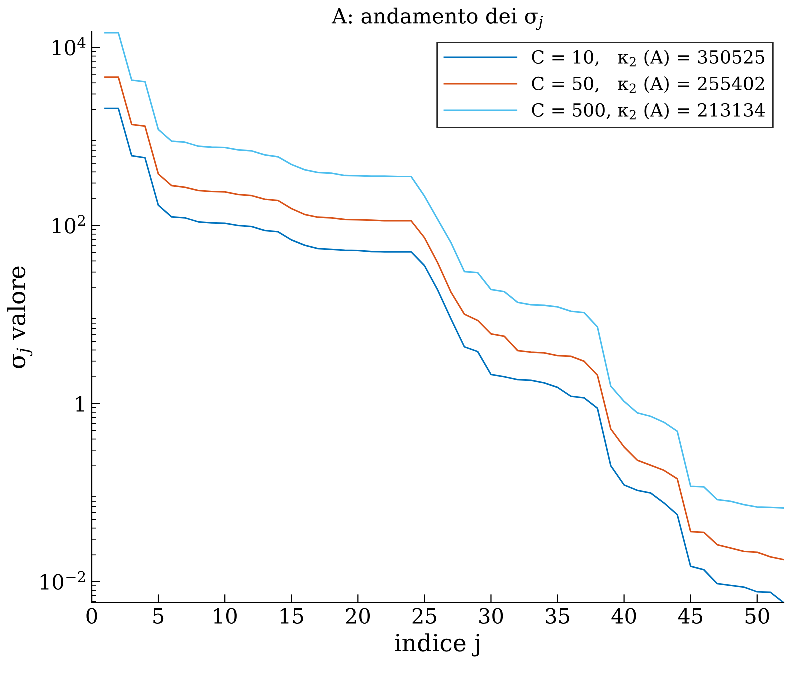  I want to click on x-tick-label: 25, so click(424, 616).